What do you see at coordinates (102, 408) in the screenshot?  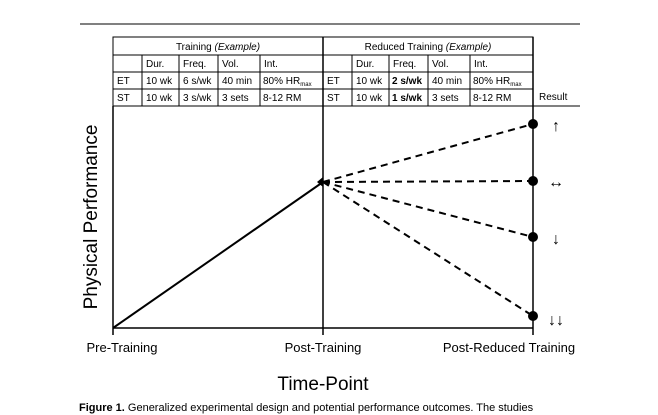 I see `caption-label: Figure 1.` at bounding box center [102, 408].